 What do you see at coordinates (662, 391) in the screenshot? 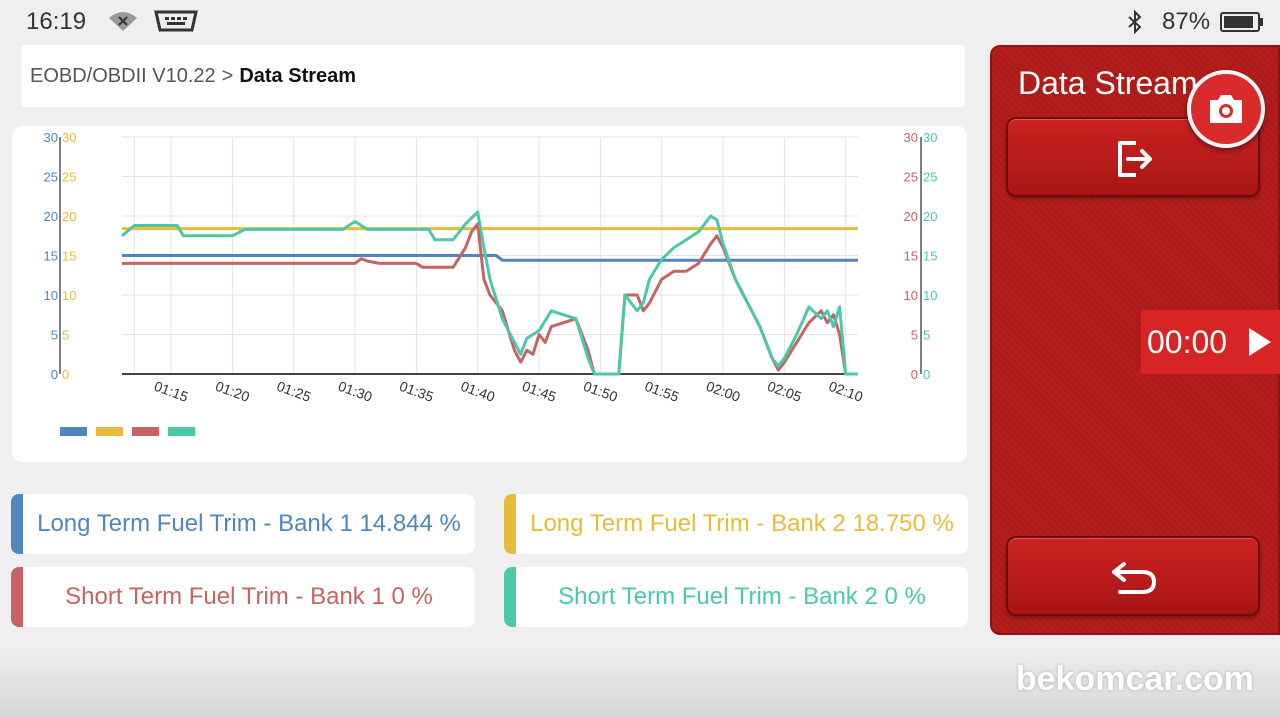
I see `x-tick-label: 01:55` at bounding box center [662, 391].